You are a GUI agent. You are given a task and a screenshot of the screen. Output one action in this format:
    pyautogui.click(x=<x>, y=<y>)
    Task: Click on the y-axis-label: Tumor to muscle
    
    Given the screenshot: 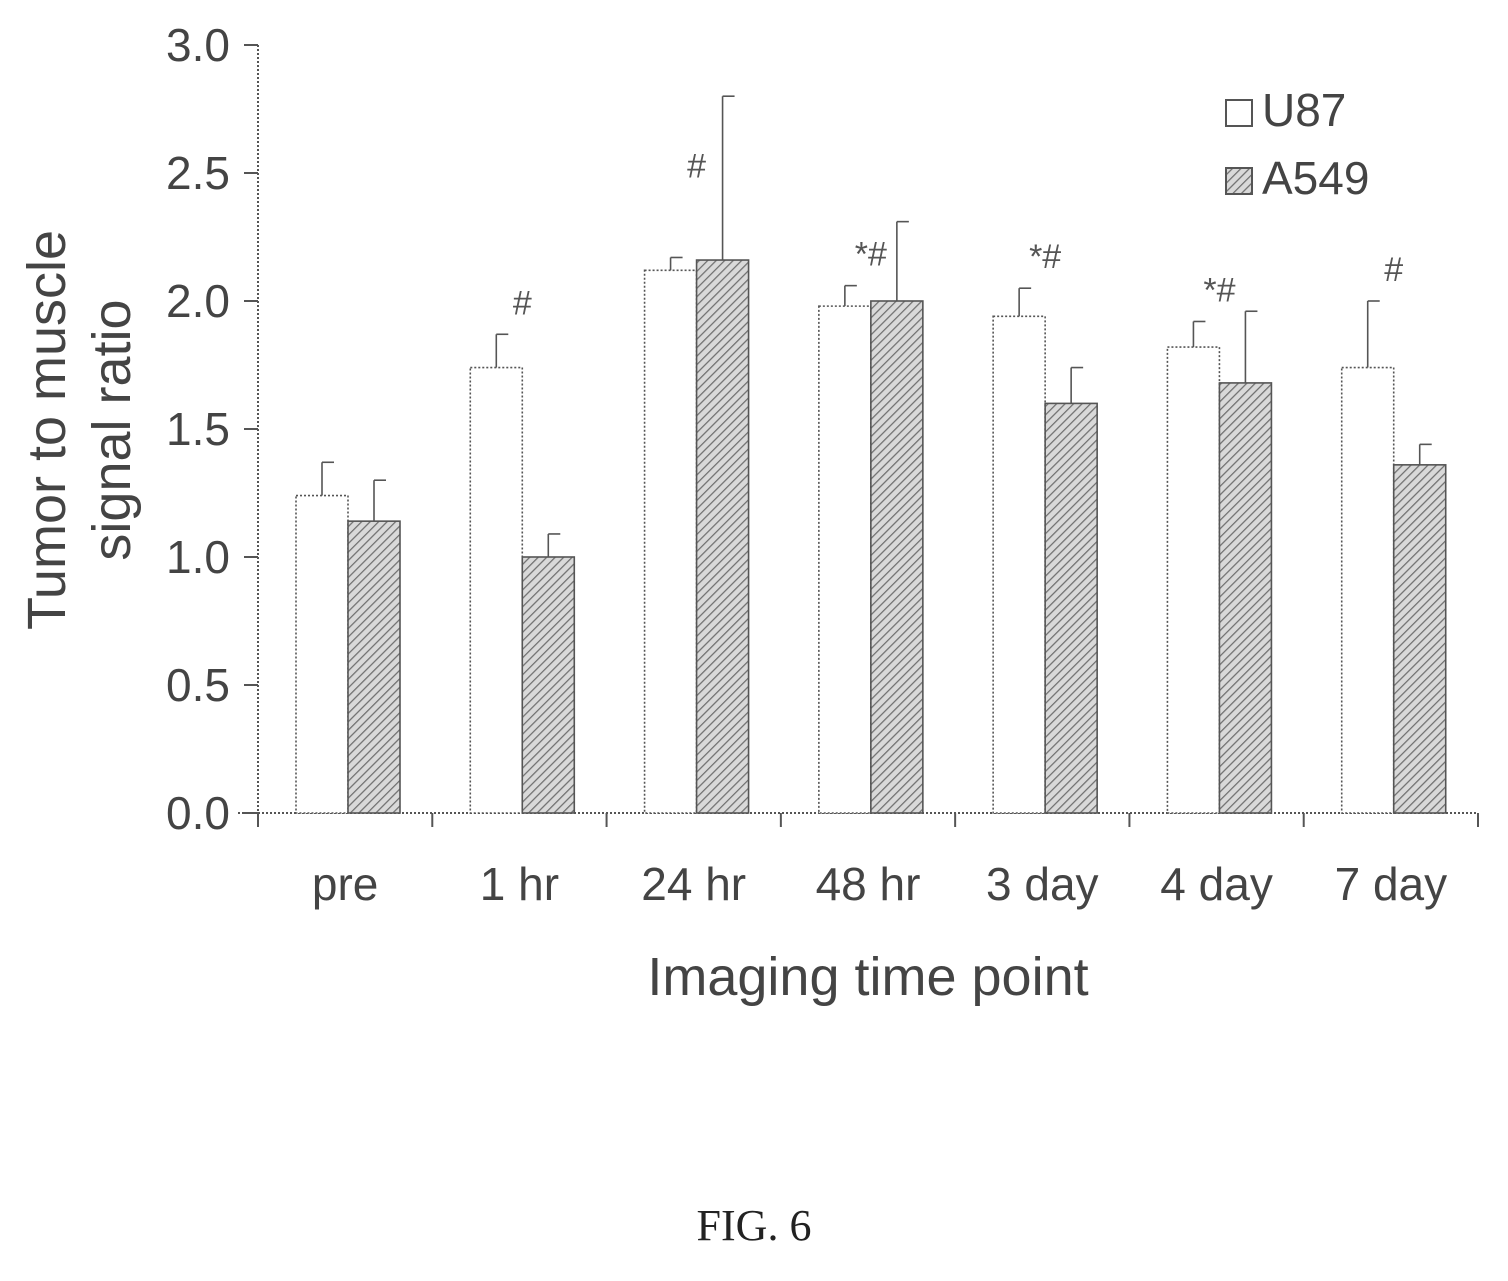 What is the action you would take?
    pyautogui.click(x=47, y=430)
    